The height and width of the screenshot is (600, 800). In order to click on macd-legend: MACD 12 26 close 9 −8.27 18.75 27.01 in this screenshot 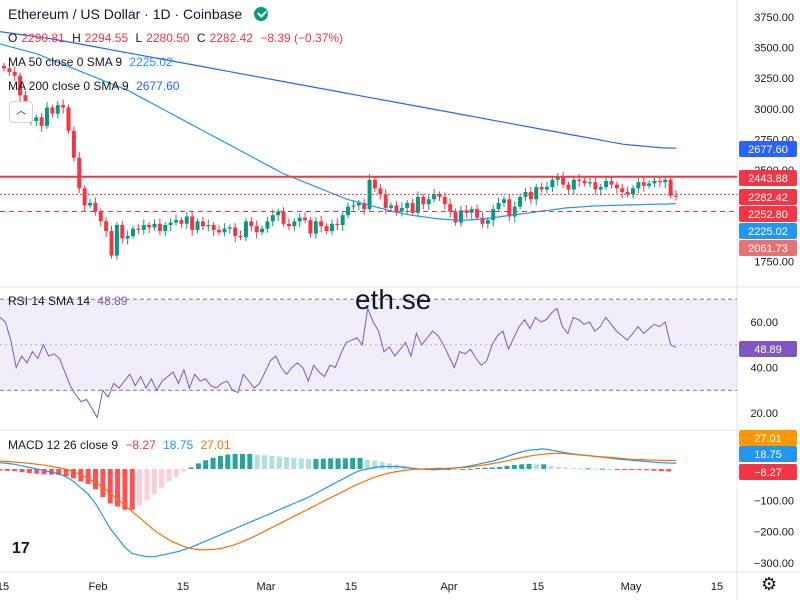, I will do `click(121, 445)`.